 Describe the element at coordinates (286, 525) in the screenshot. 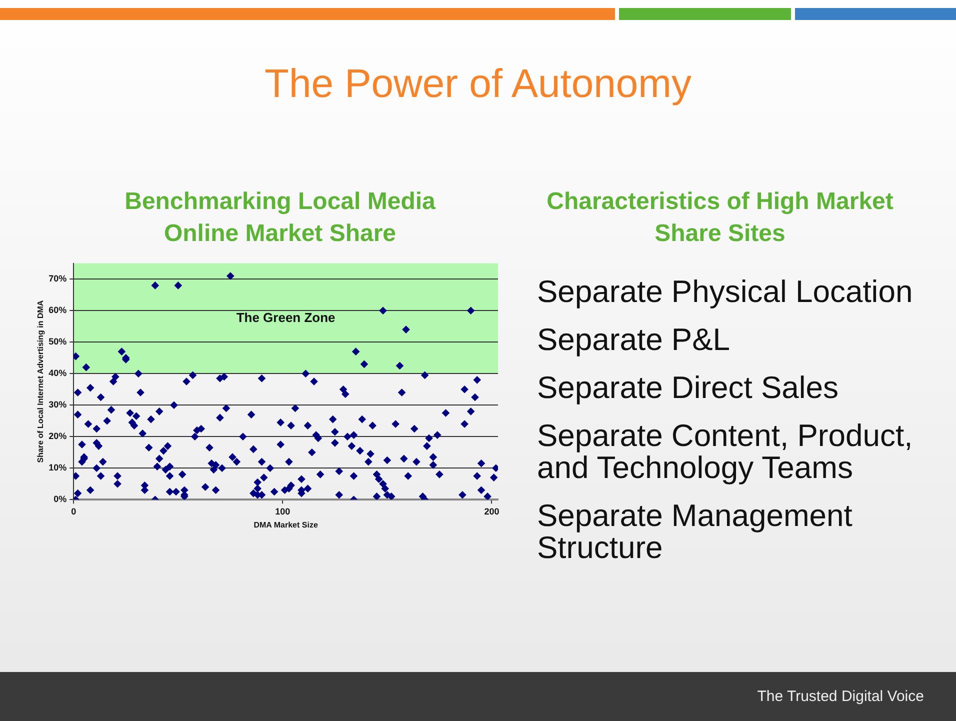

I see `x-axis-title: DMA Market Size` at that location.